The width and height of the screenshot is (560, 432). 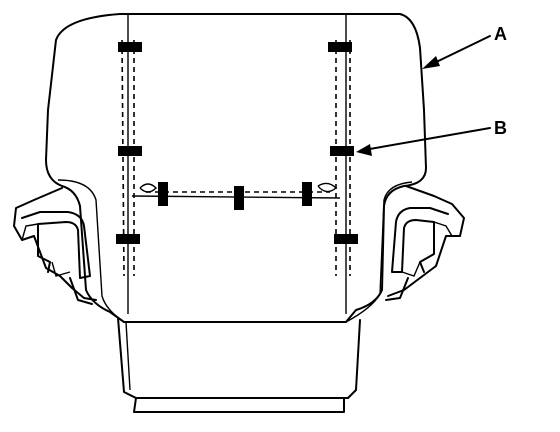 What do you see at coordinates (500, 34) in the screenshot?
I see `callout-label-a: A` at bounding box center [500, 34].